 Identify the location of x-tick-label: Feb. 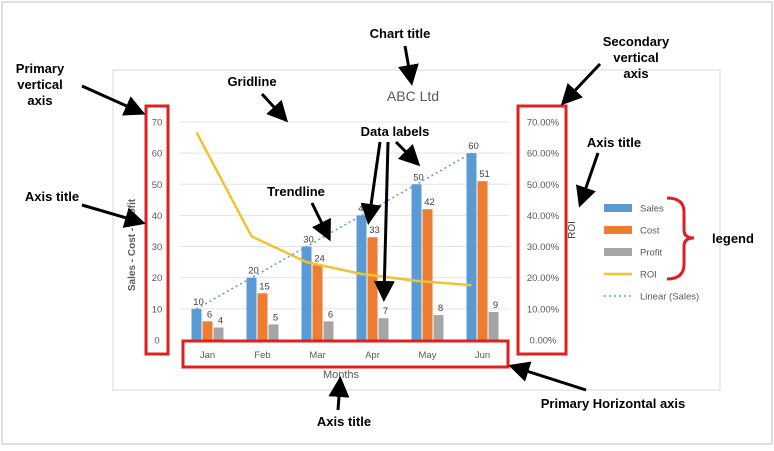
(262, 355).